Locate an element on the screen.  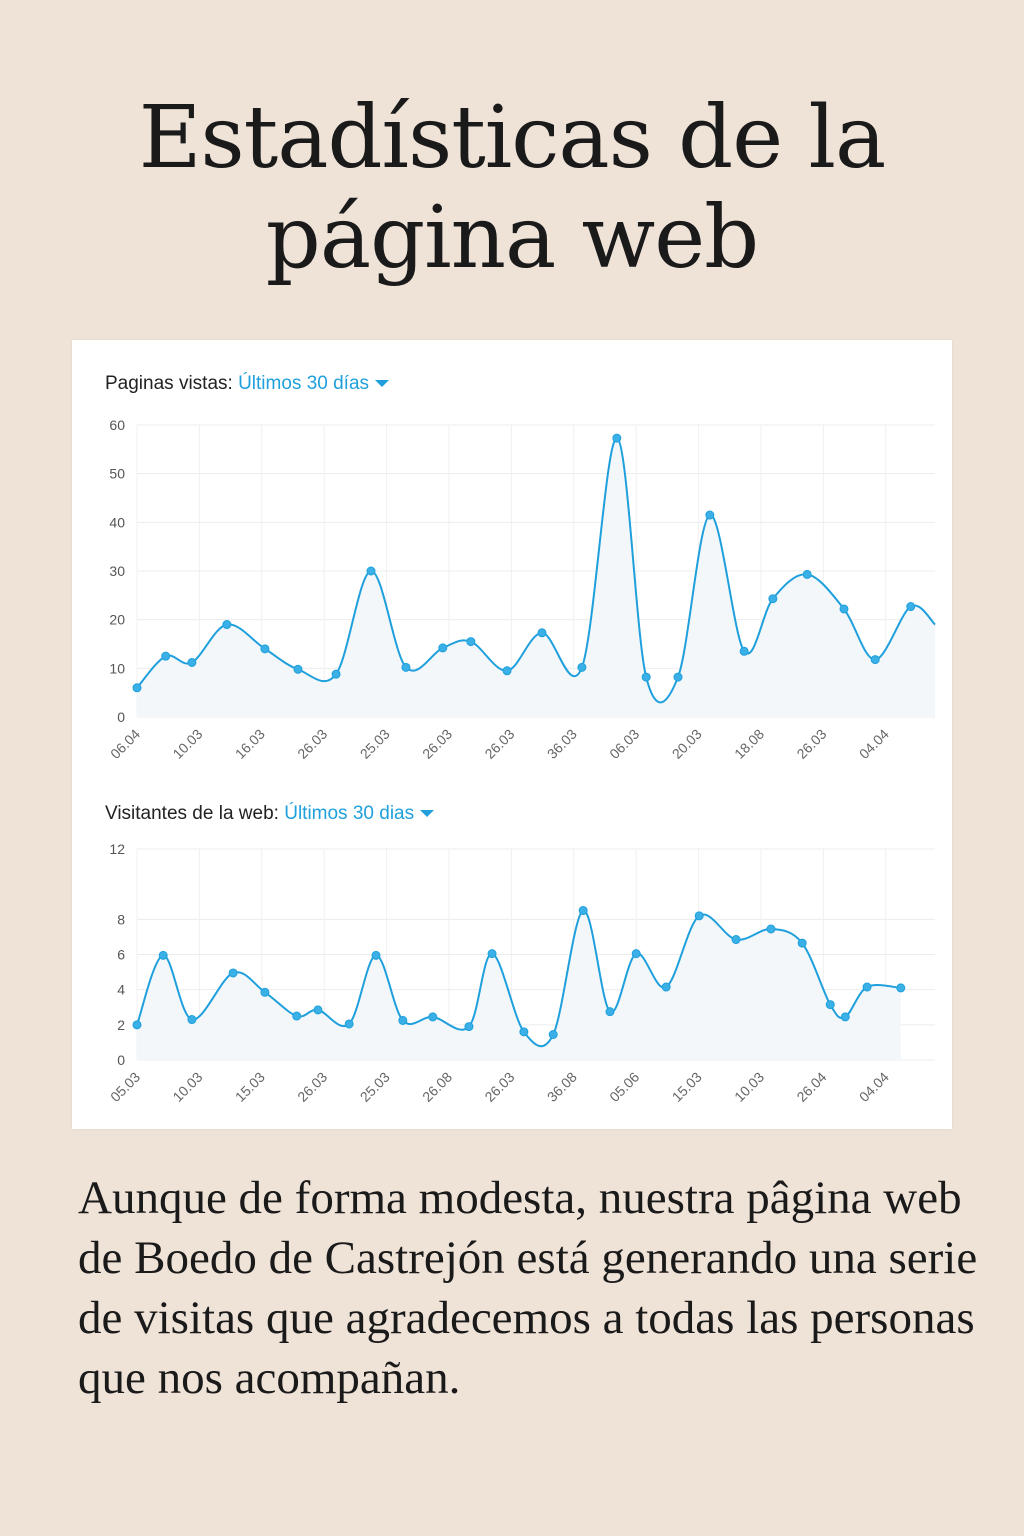
series-area is located at coordinates (536, 577).